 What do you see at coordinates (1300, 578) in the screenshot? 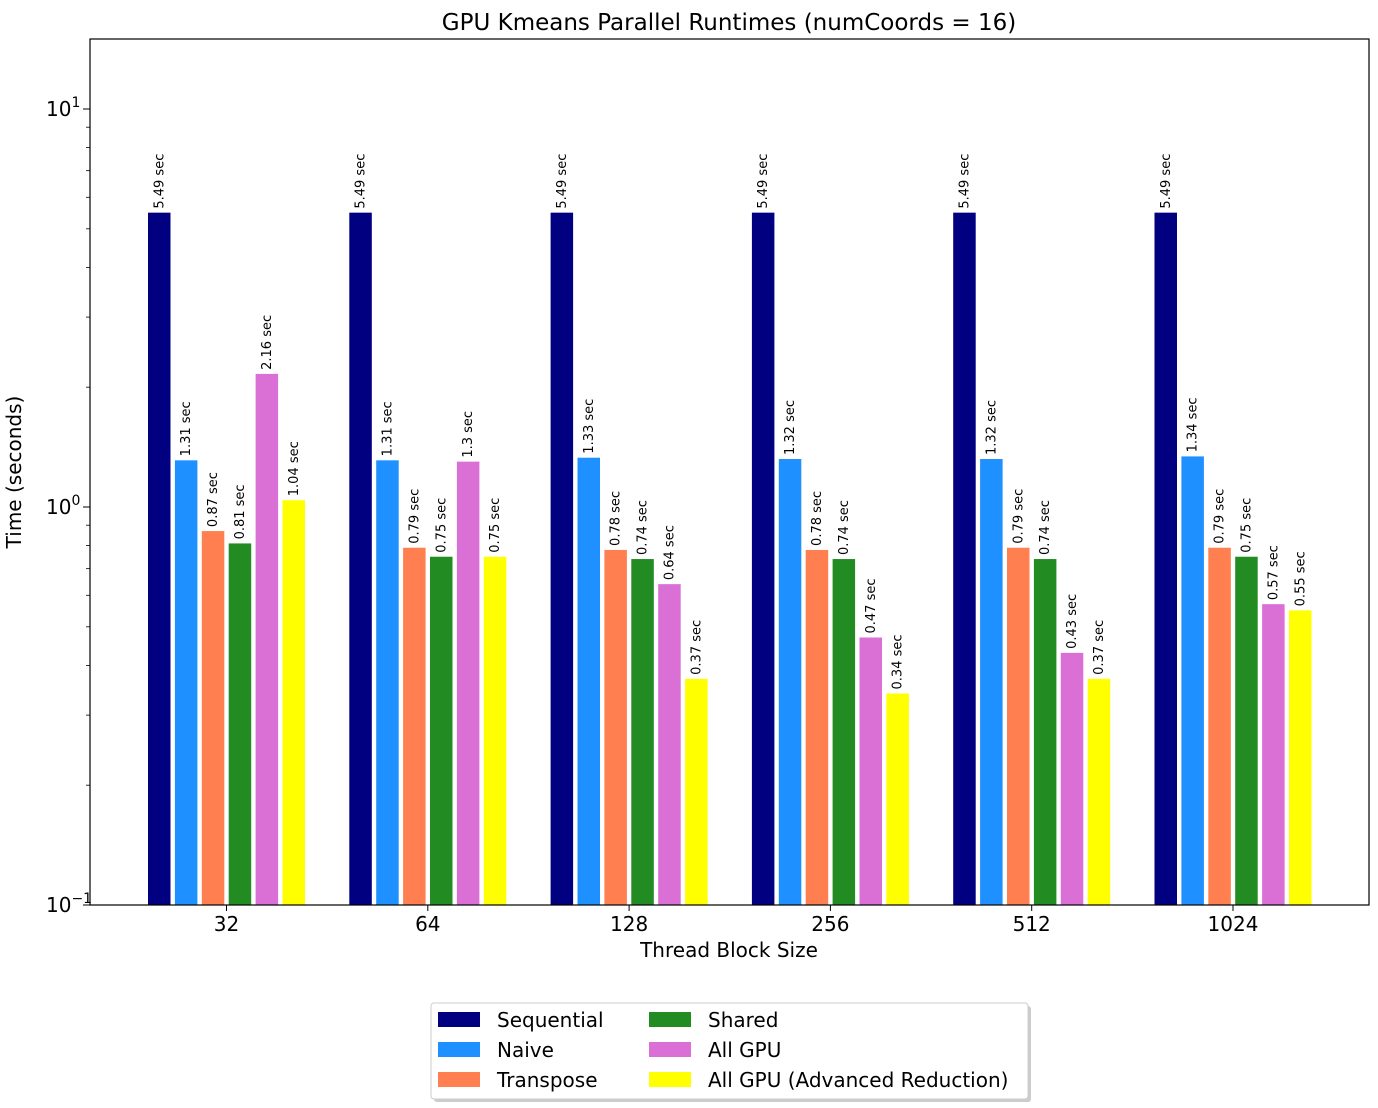
I see `data-label: 0.55 sec` at bounding box center [1300, 578].